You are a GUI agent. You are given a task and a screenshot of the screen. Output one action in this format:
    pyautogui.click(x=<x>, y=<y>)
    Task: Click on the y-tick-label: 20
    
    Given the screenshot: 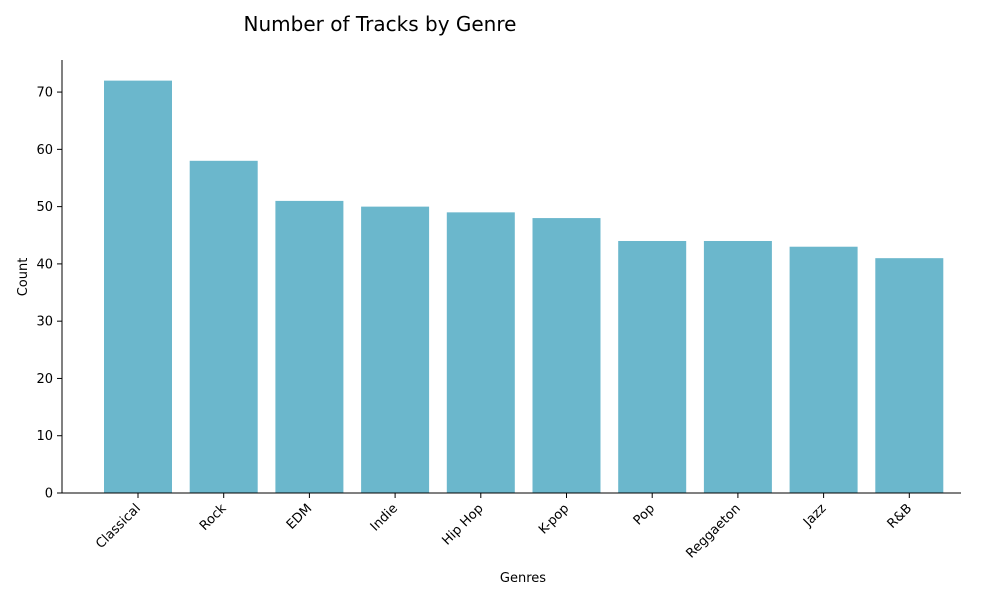 What is the action you would take?
    pyautogui.click(x=44, y=379)
    